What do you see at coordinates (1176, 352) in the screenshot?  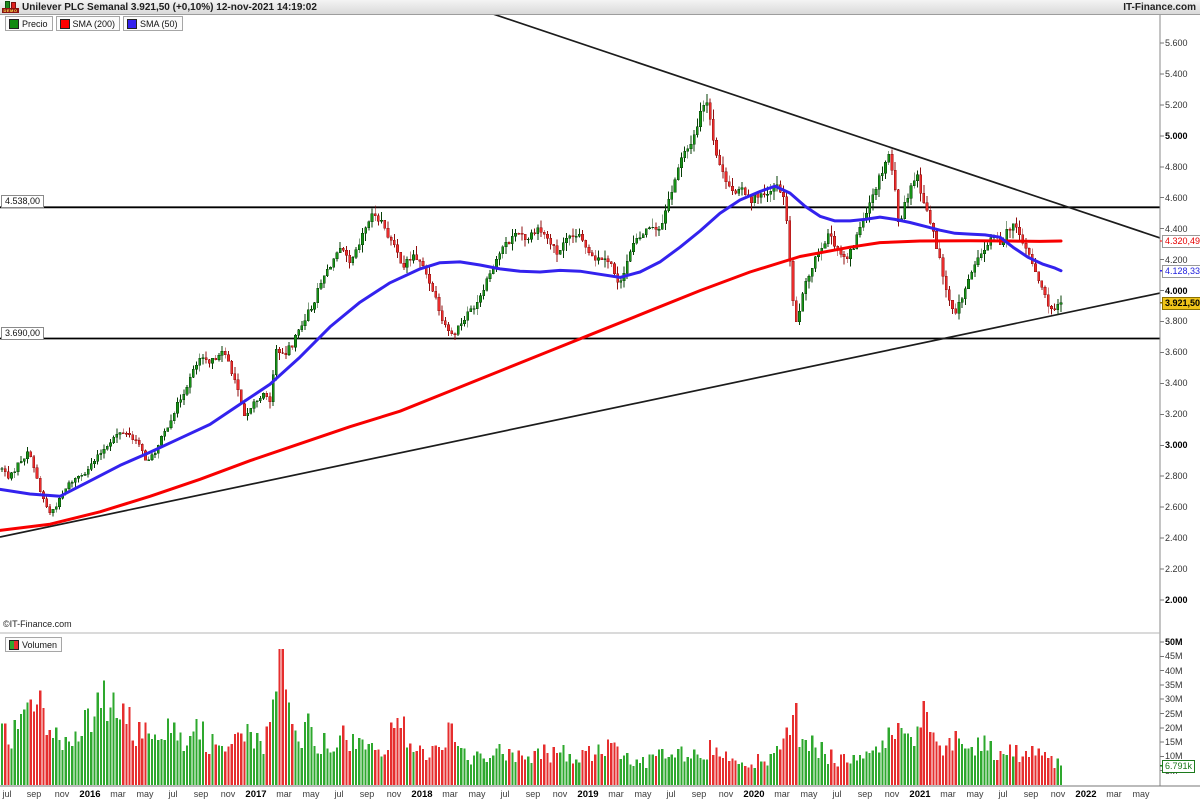 I see `price-tick-label: 3.600` at bounding box center [1176, 352].